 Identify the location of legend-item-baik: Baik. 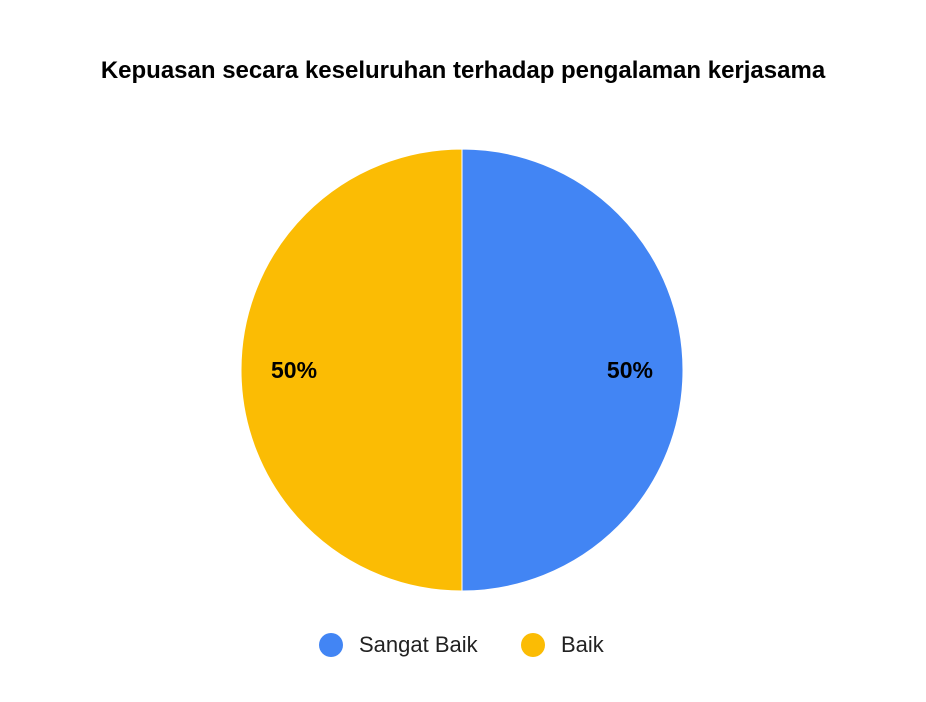
(562, 645).